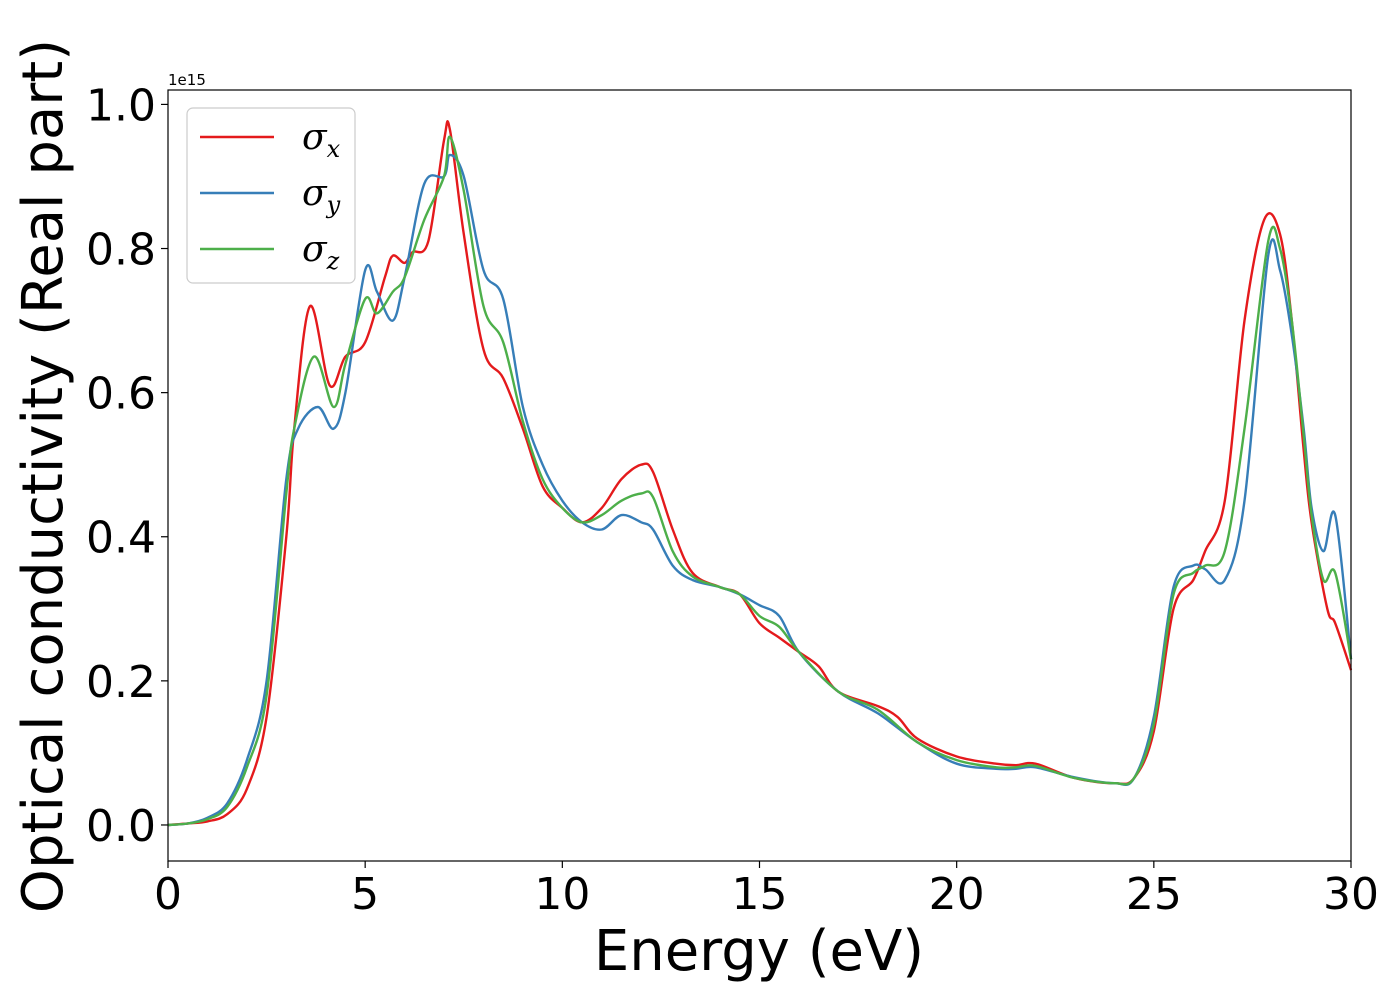 The image size is (1400, 1000). What do you see at coordinates (121, 105) in the screenshot?
I see `y-tick-label: 1.0` at bounding box center [121, 105].